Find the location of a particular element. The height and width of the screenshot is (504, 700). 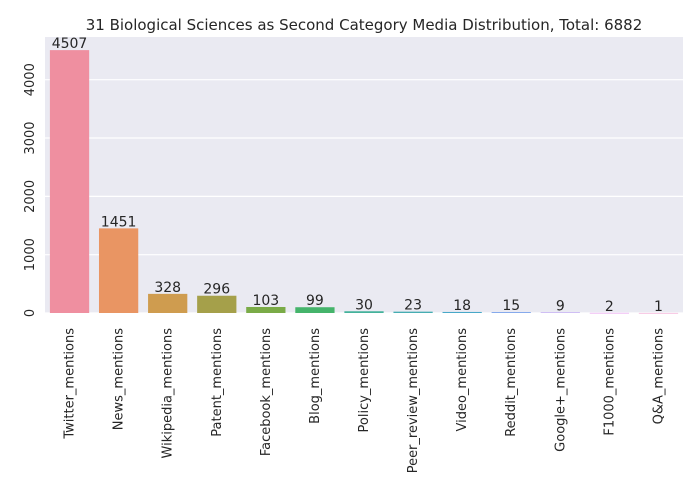

y-tick-label: 4000 is located at coordinates (30, 79).